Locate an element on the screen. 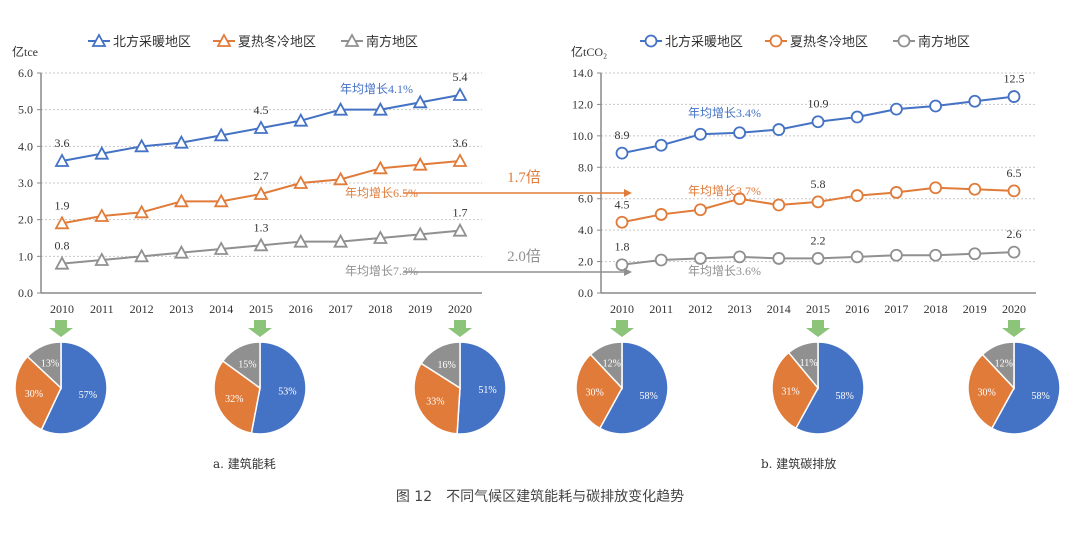 The image size is (1080, 539). pie-energy-2020: 51% 33% 16% is located at coordinates (460, 377).